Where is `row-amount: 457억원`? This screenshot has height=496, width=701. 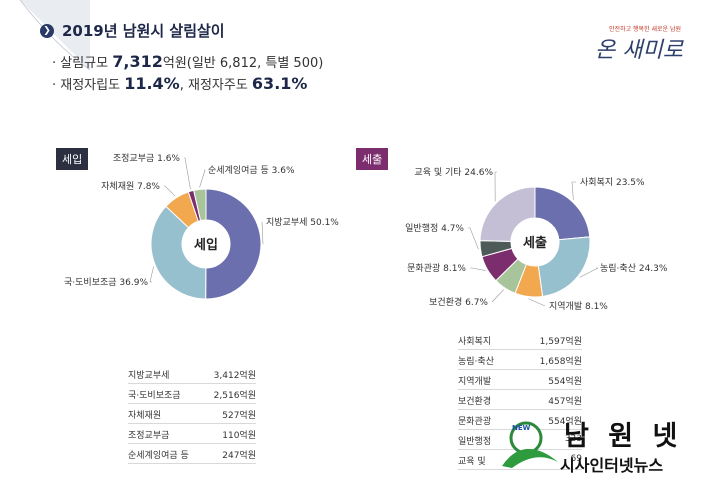
row-amount: 457억원 is located at coordinates (565, 402).